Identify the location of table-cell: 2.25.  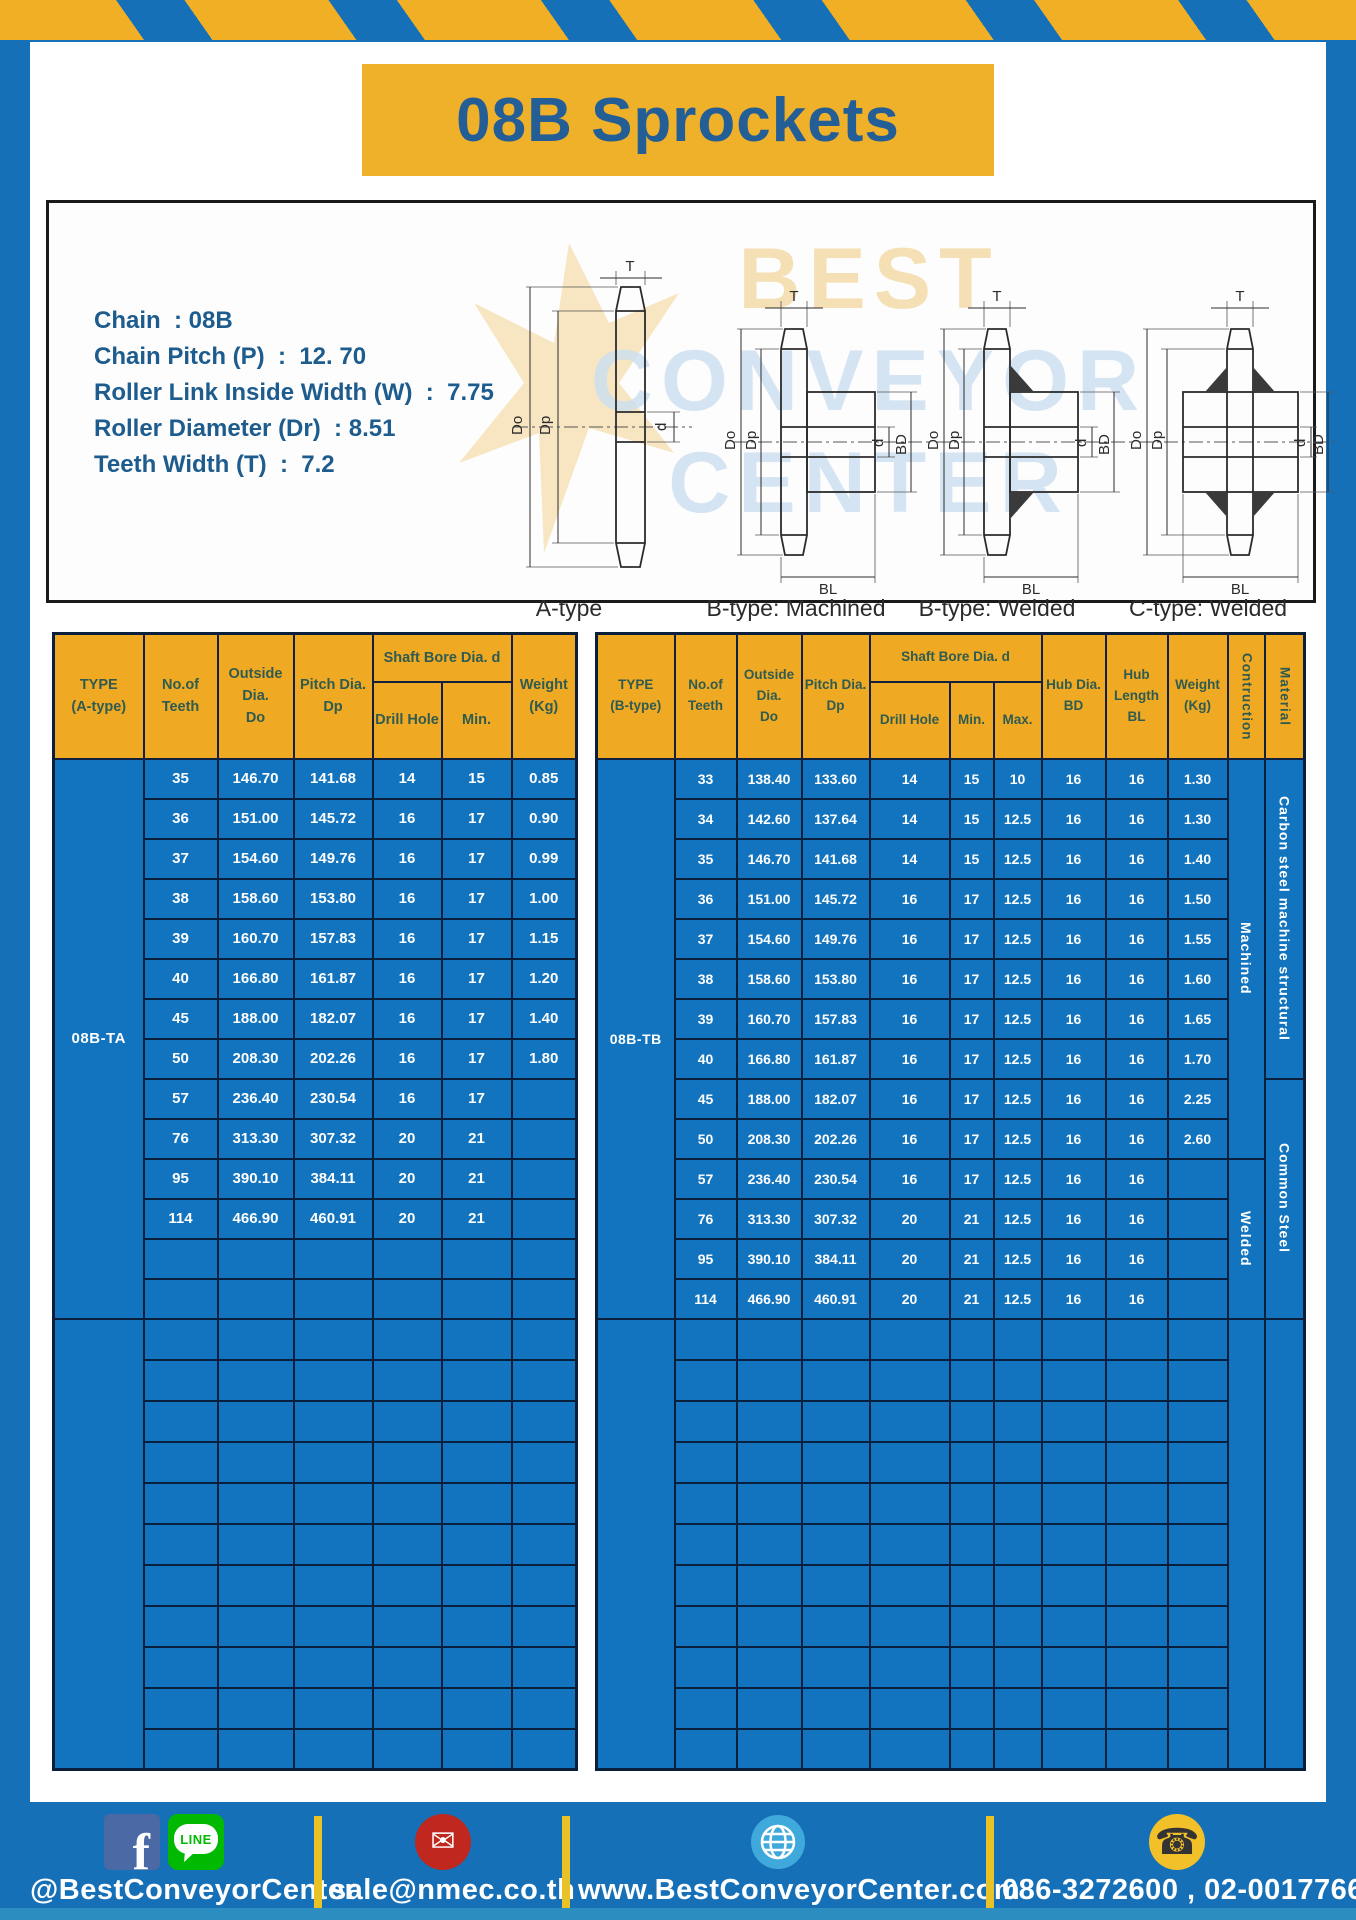
(1197, 1098).